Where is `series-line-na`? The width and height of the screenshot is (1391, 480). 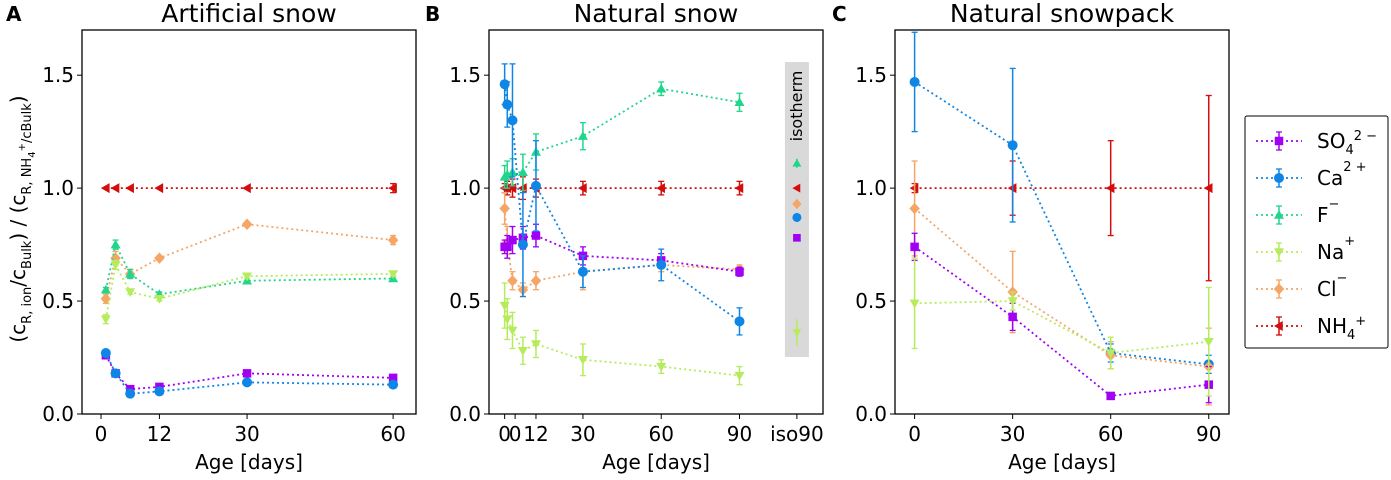 series-line-na is located at coordinates (1061, 327).